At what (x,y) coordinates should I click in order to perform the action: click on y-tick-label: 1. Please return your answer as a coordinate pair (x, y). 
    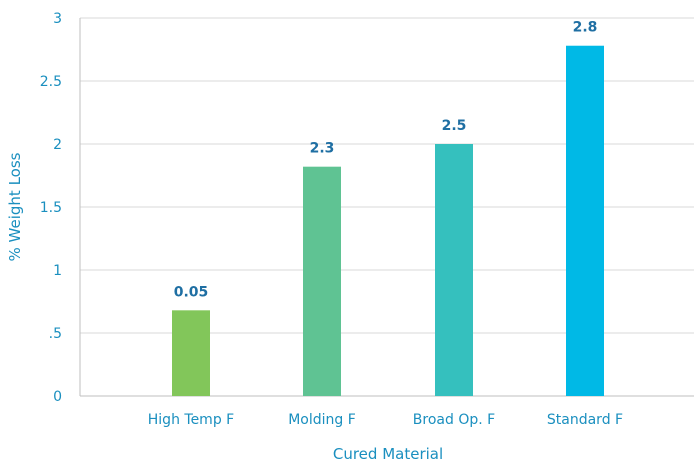
    Looking at the image, I should click on (57, 271).